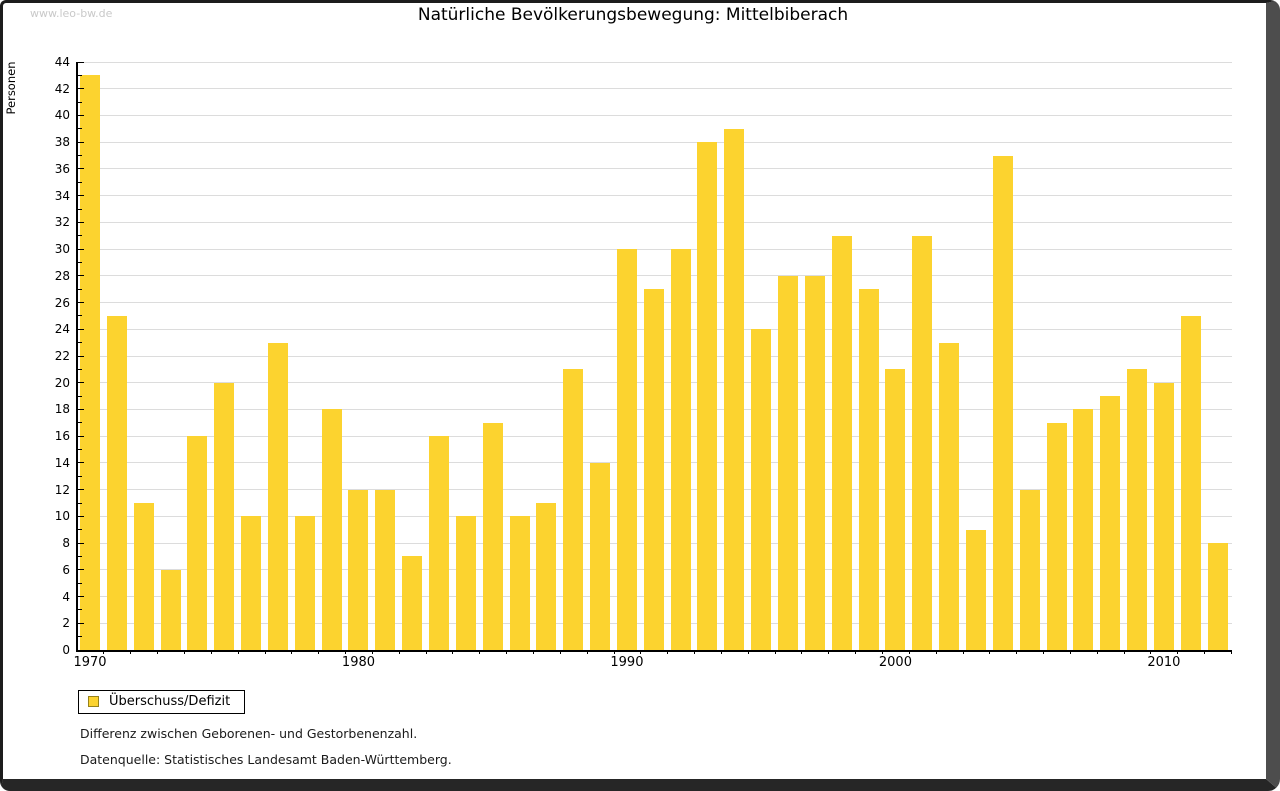 The image size is (1280, 791). What do you see at coordinates (814, 463) in the screenshot?
I see `bar-1997` at bounding box center [814, 463].